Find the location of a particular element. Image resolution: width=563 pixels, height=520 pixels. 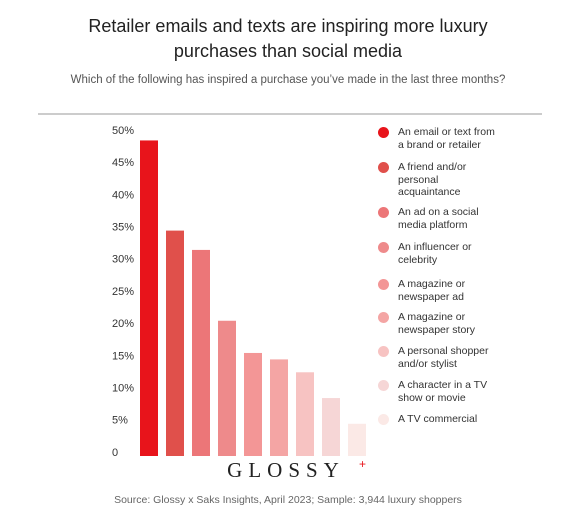

legend-item: A TV commercial is located at coordinates (438, 419).